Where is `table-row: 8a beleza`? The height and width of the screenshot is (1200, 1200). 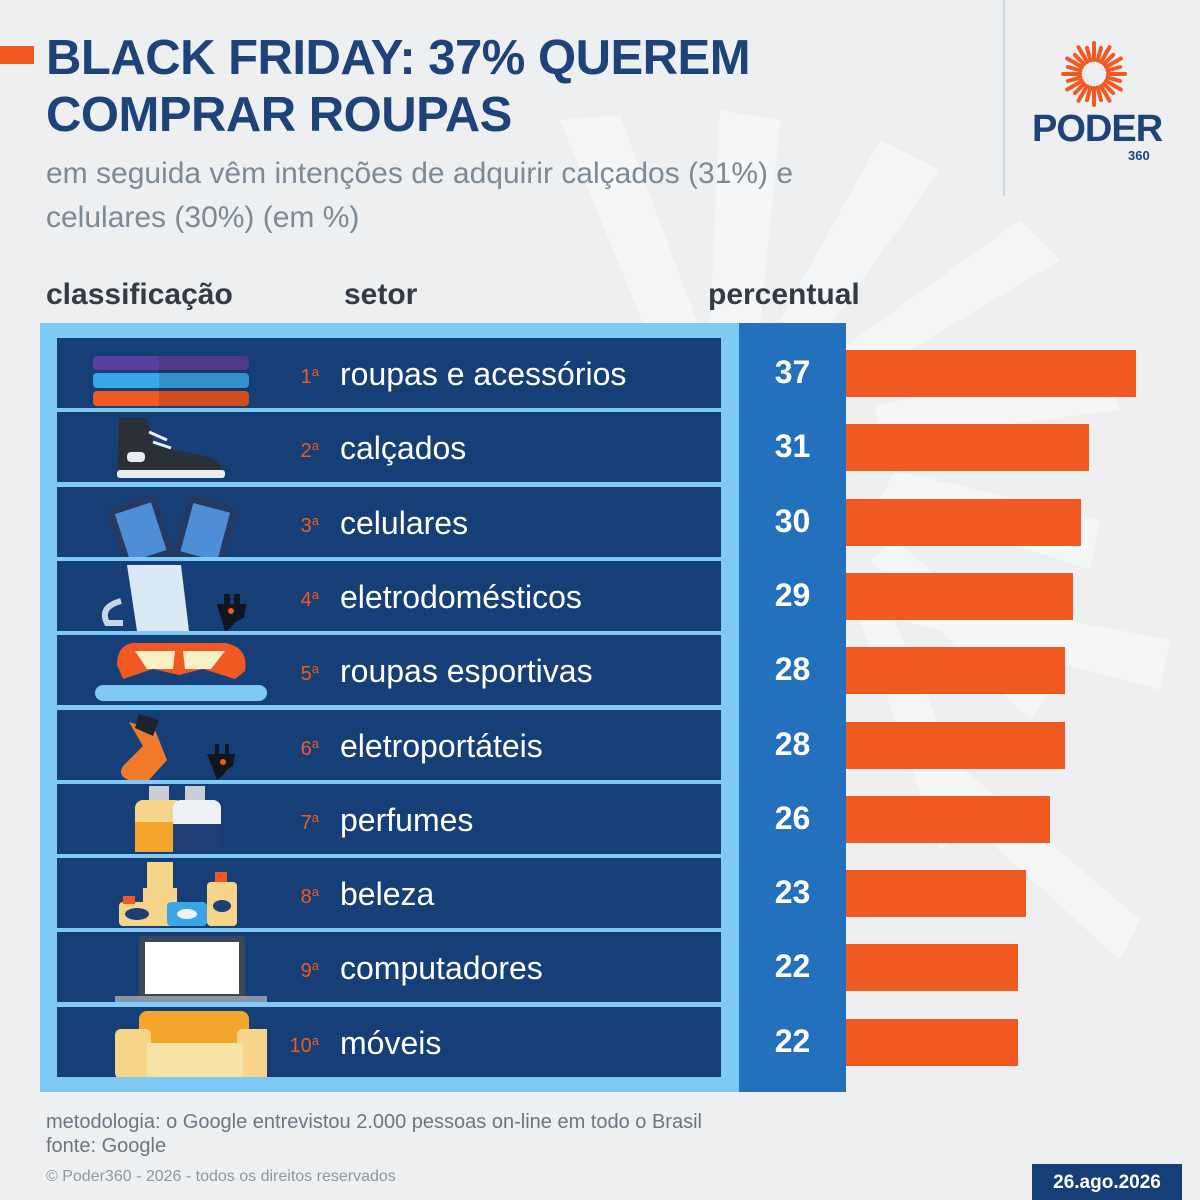
table-row: 8a beleza is located at coordinates (389, 893).